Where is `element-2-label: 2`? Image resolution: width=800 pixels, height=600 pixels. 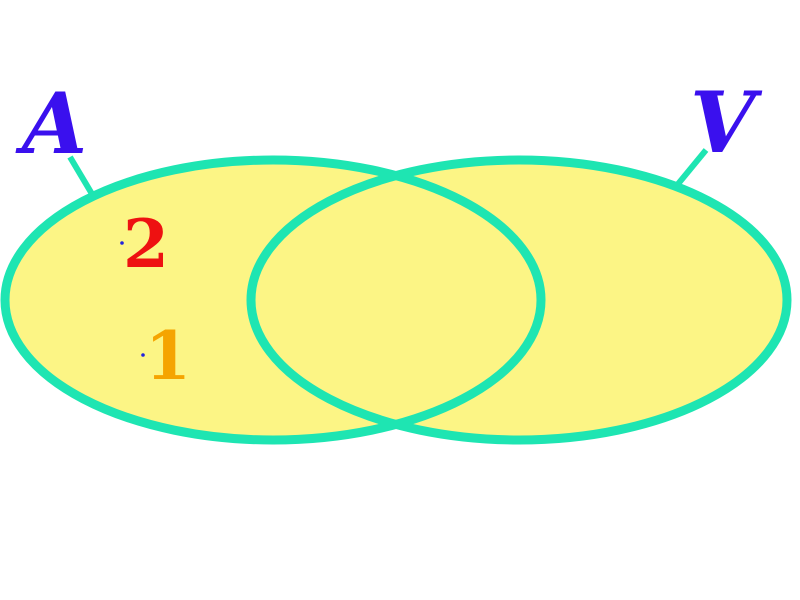 element-2-label: 2 is located at coordinates (146, 244).